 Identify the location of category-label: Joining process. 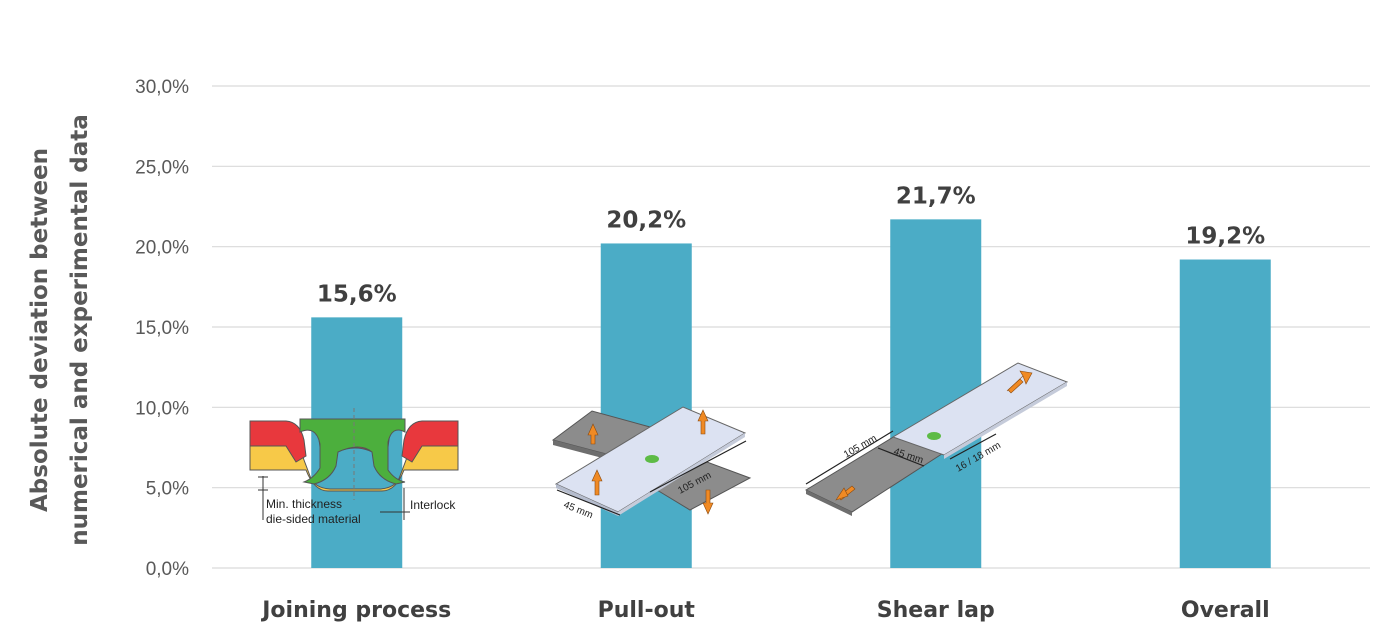
(355, 610).